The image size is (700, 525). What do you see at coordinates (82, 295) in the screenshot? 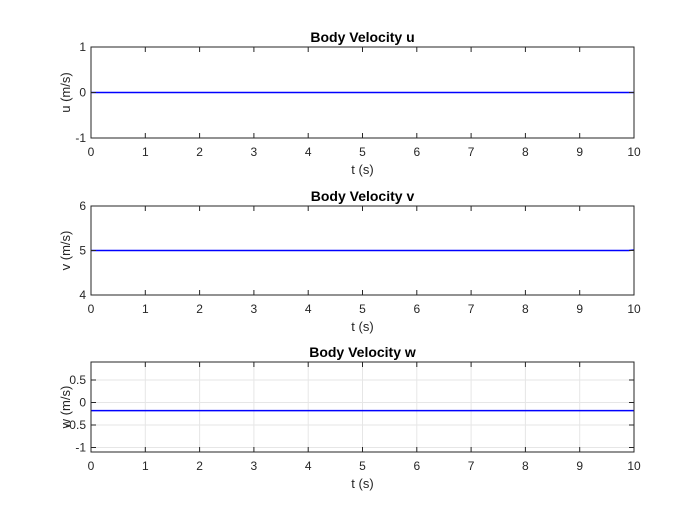
I see `y-tick-label: 4` at bounding box center [82, 295].